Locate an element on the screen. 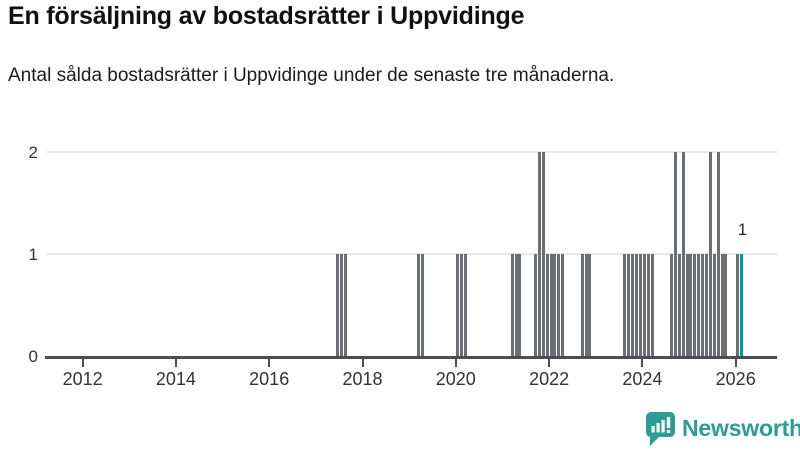  bar-highlight-latest is located at coordinates (742, 305).